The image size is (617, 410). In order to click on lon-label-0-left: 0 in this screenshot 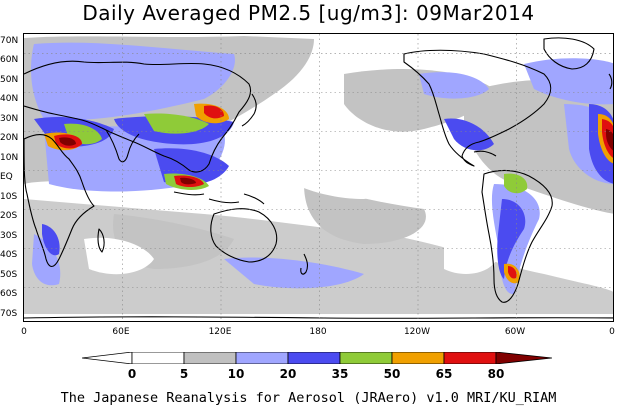, I will do `click(24, 332)`.